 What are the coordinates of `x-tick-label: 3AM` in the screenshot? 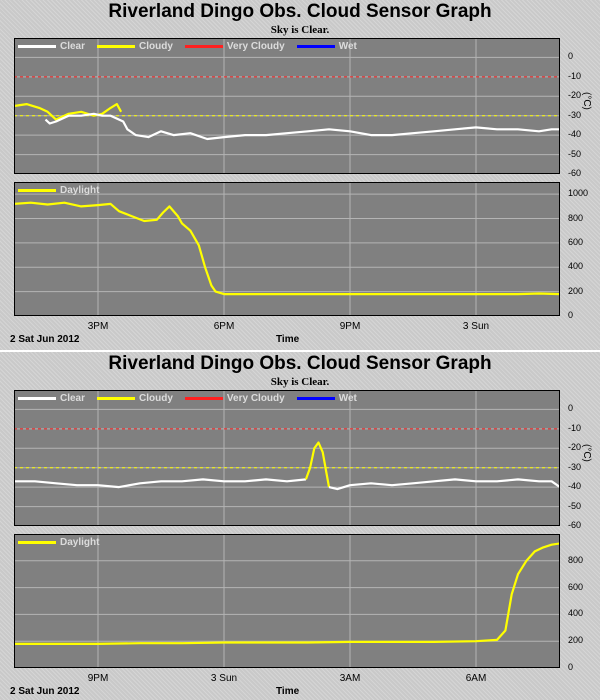 It's located at (350, 678).